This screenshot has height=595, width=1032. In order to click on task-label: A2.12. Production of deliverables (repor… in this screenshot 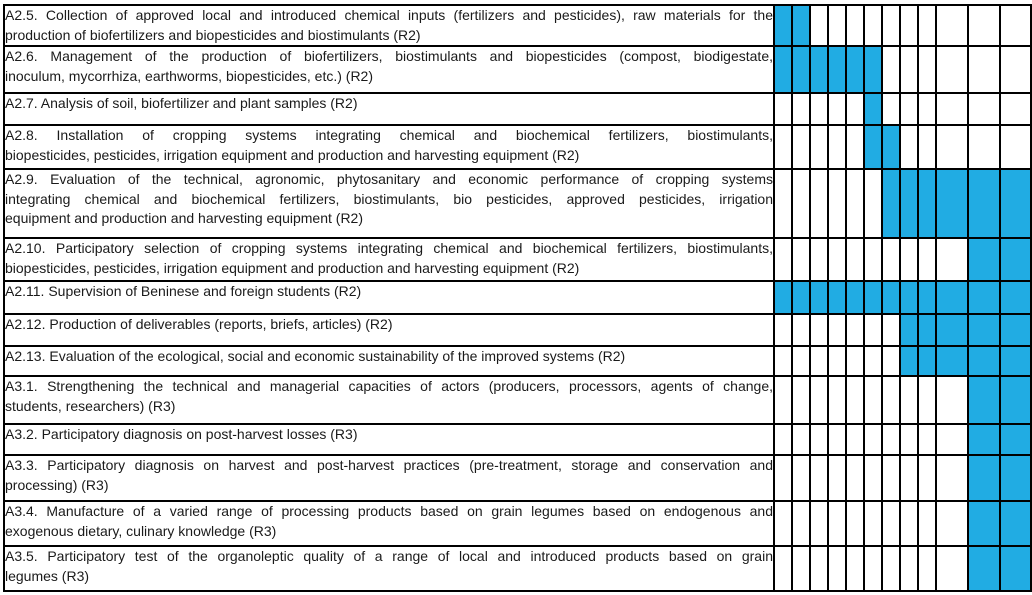, I will do `click(389, 330)`.